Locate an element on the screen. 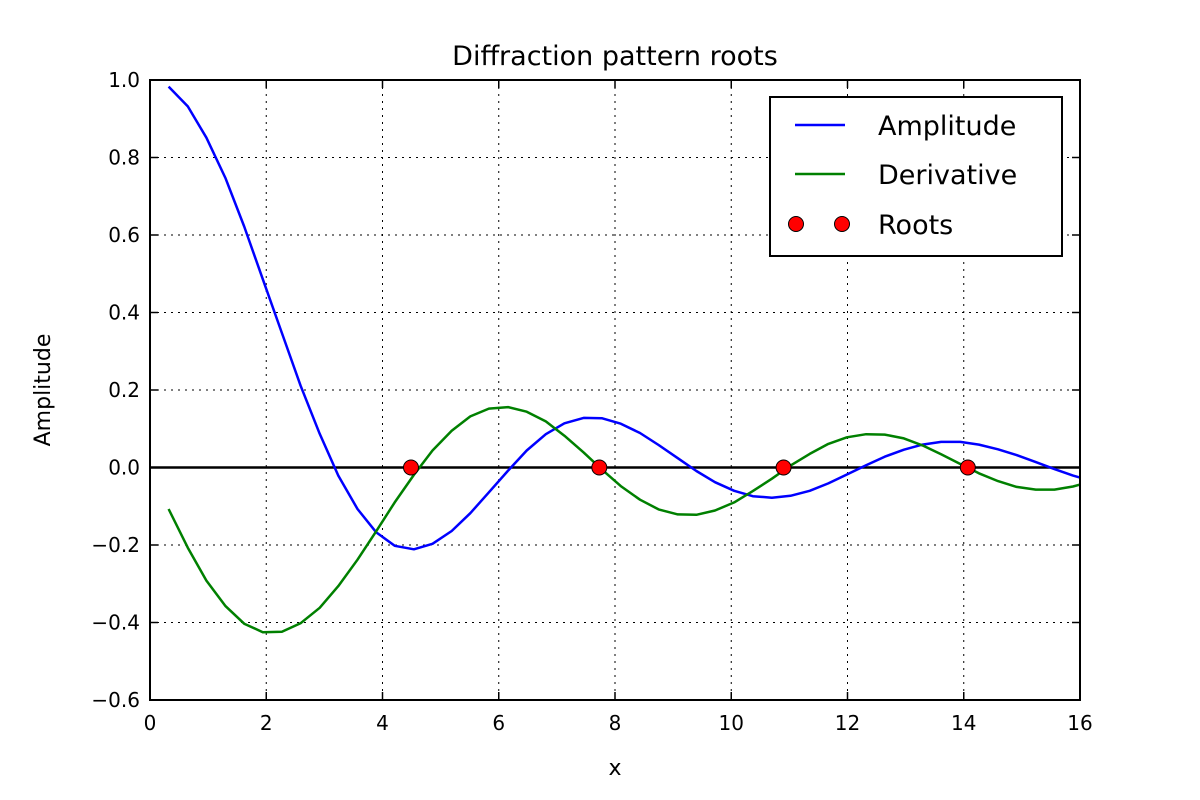 Image resolution: width=1200 pixels, height=800 pixels. y-tick-label: 0.0 is located at coordinates (124, 468).